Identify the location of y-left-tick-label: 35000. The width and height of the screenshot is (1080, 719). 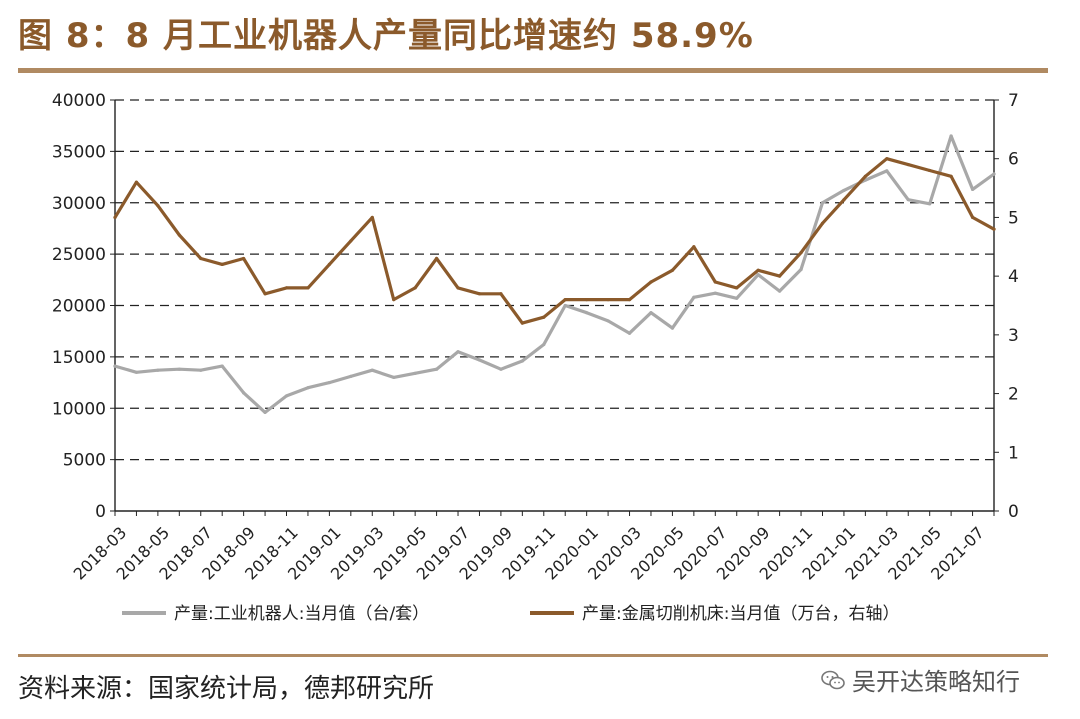
(79, 152).